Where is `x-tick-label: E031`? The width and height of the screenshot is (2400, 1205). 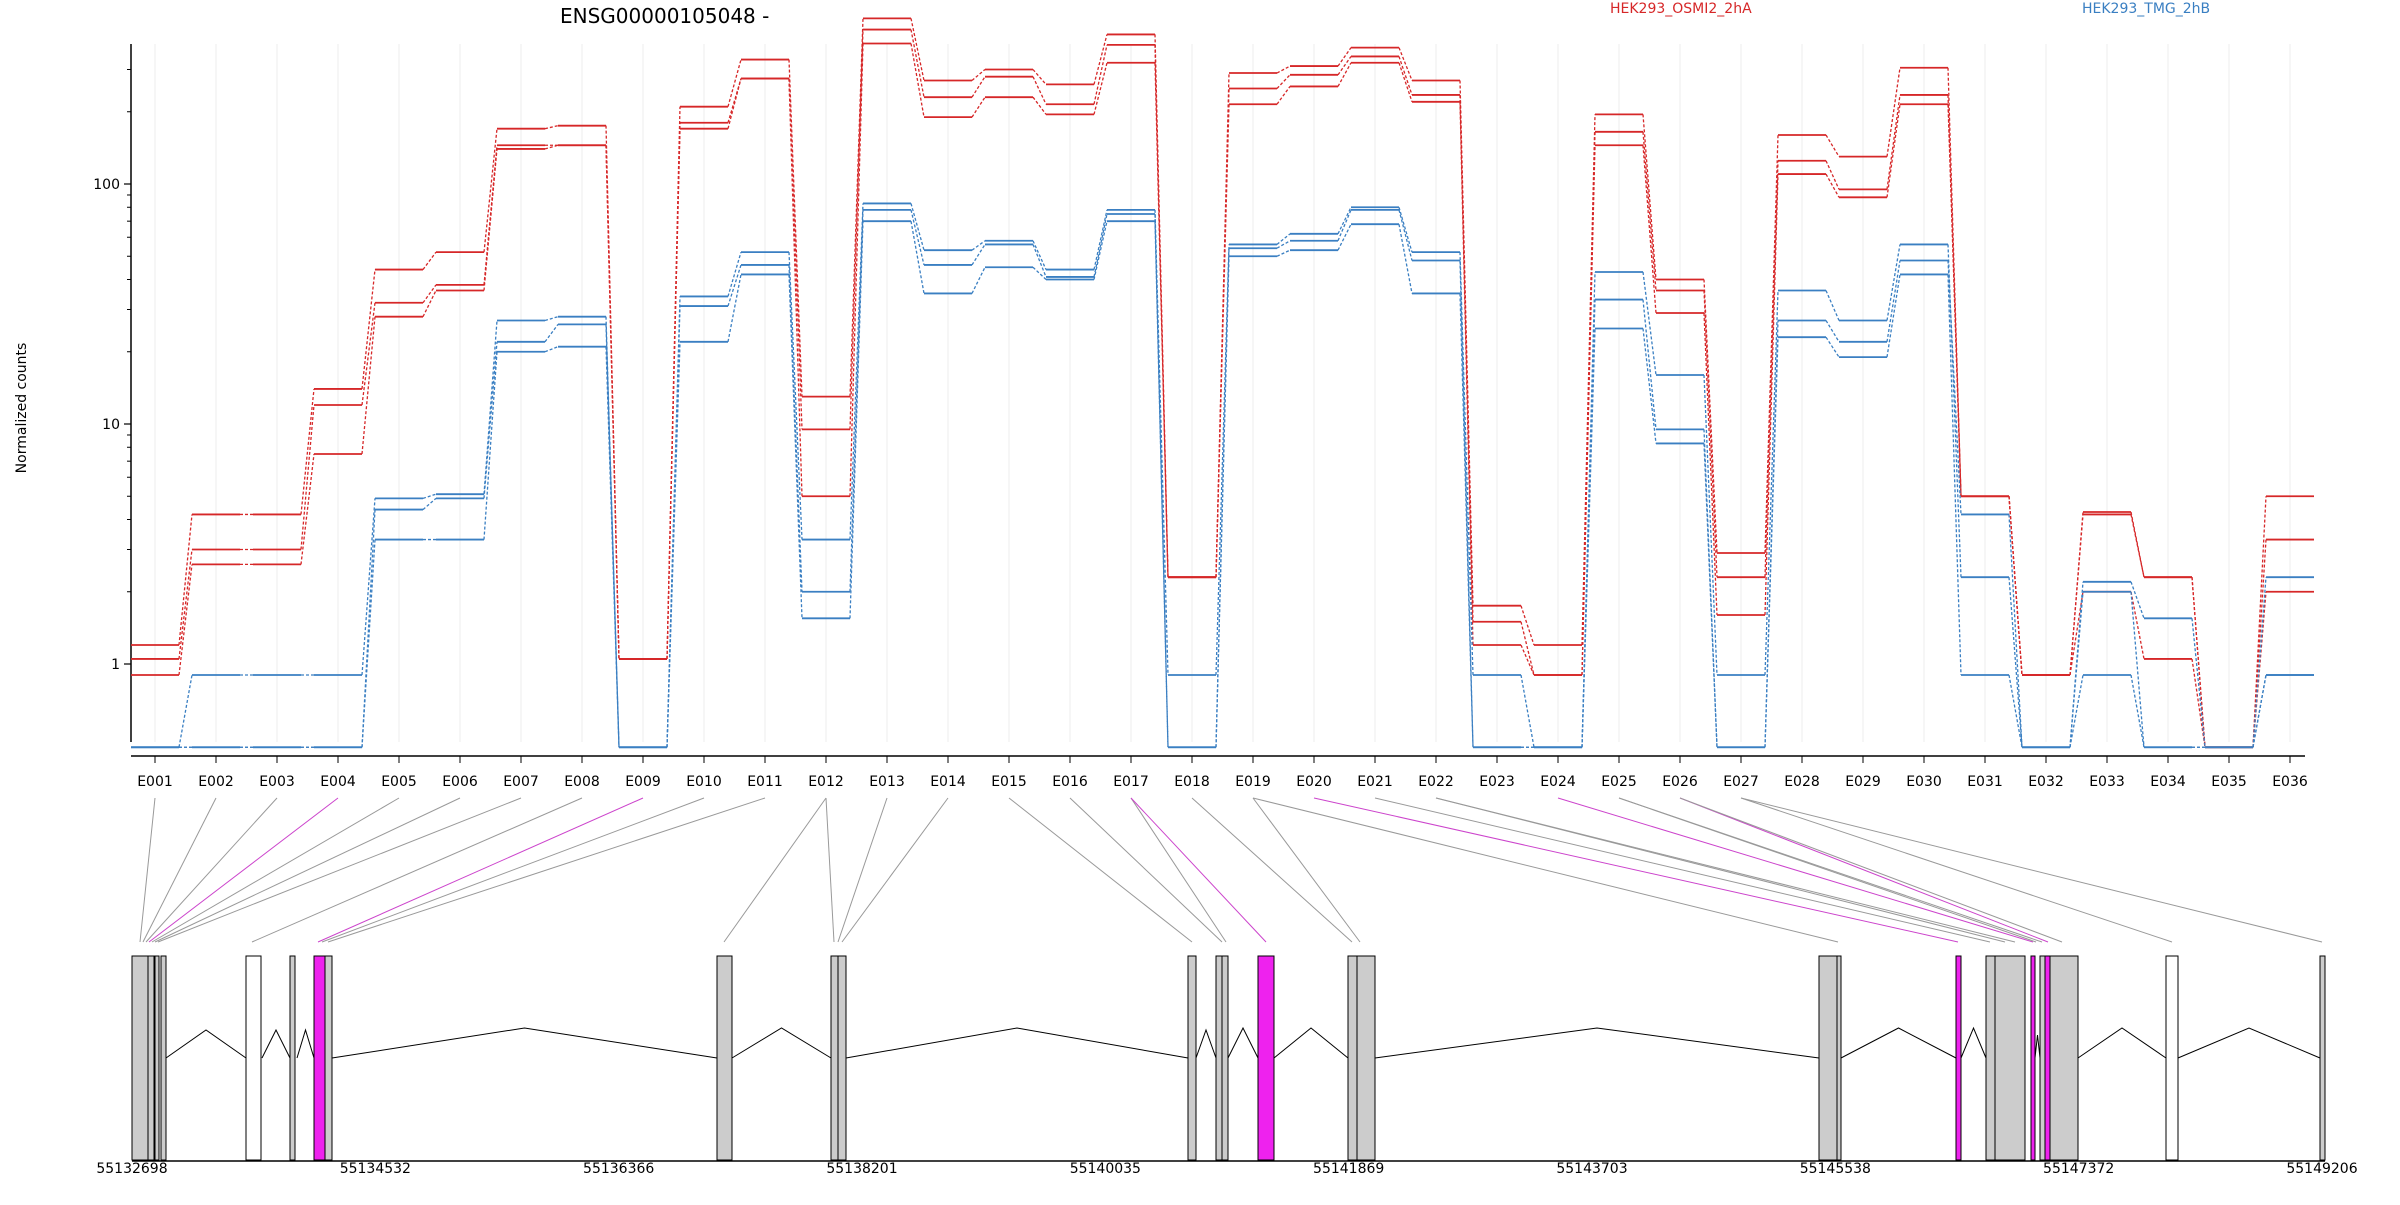 x-tick-label: E031 is located at coordinates (1985, 782).